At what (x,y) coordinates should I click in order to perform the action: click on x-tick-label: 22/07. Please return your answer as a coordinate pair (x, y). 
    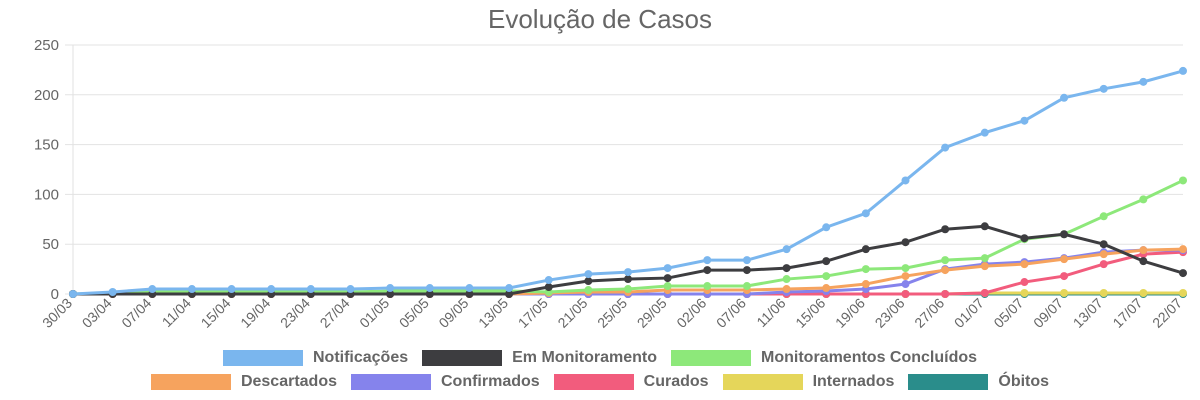
    Looking at the image, I should click on (1167, 313).